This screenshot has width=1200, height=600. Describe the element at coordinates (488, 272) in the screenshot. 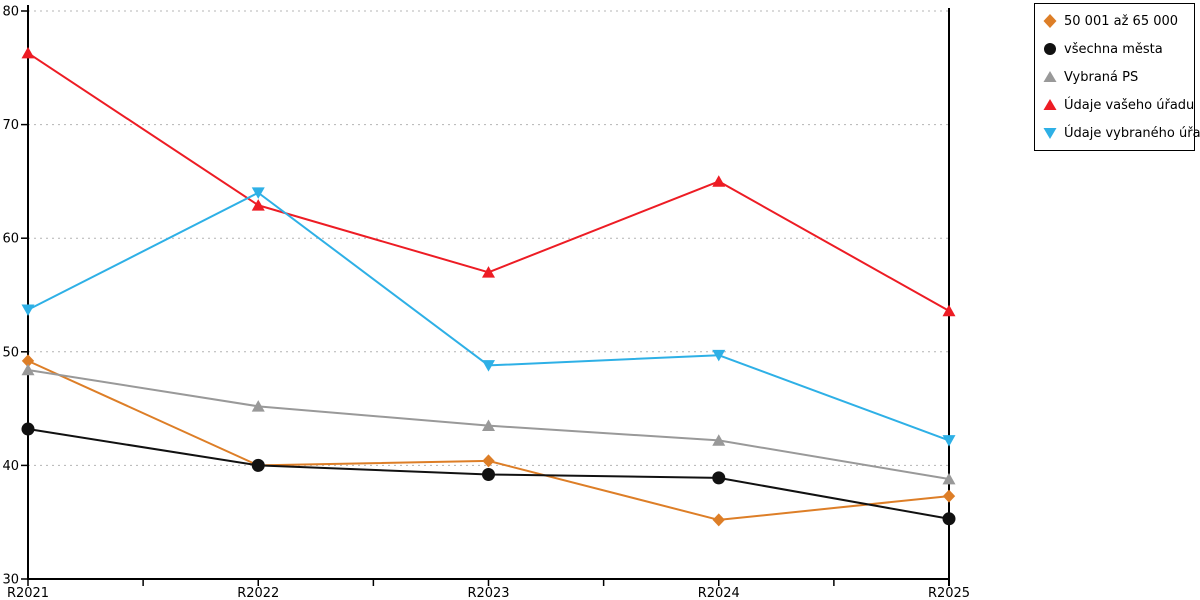

I see `marker-3-R2023` at that location.